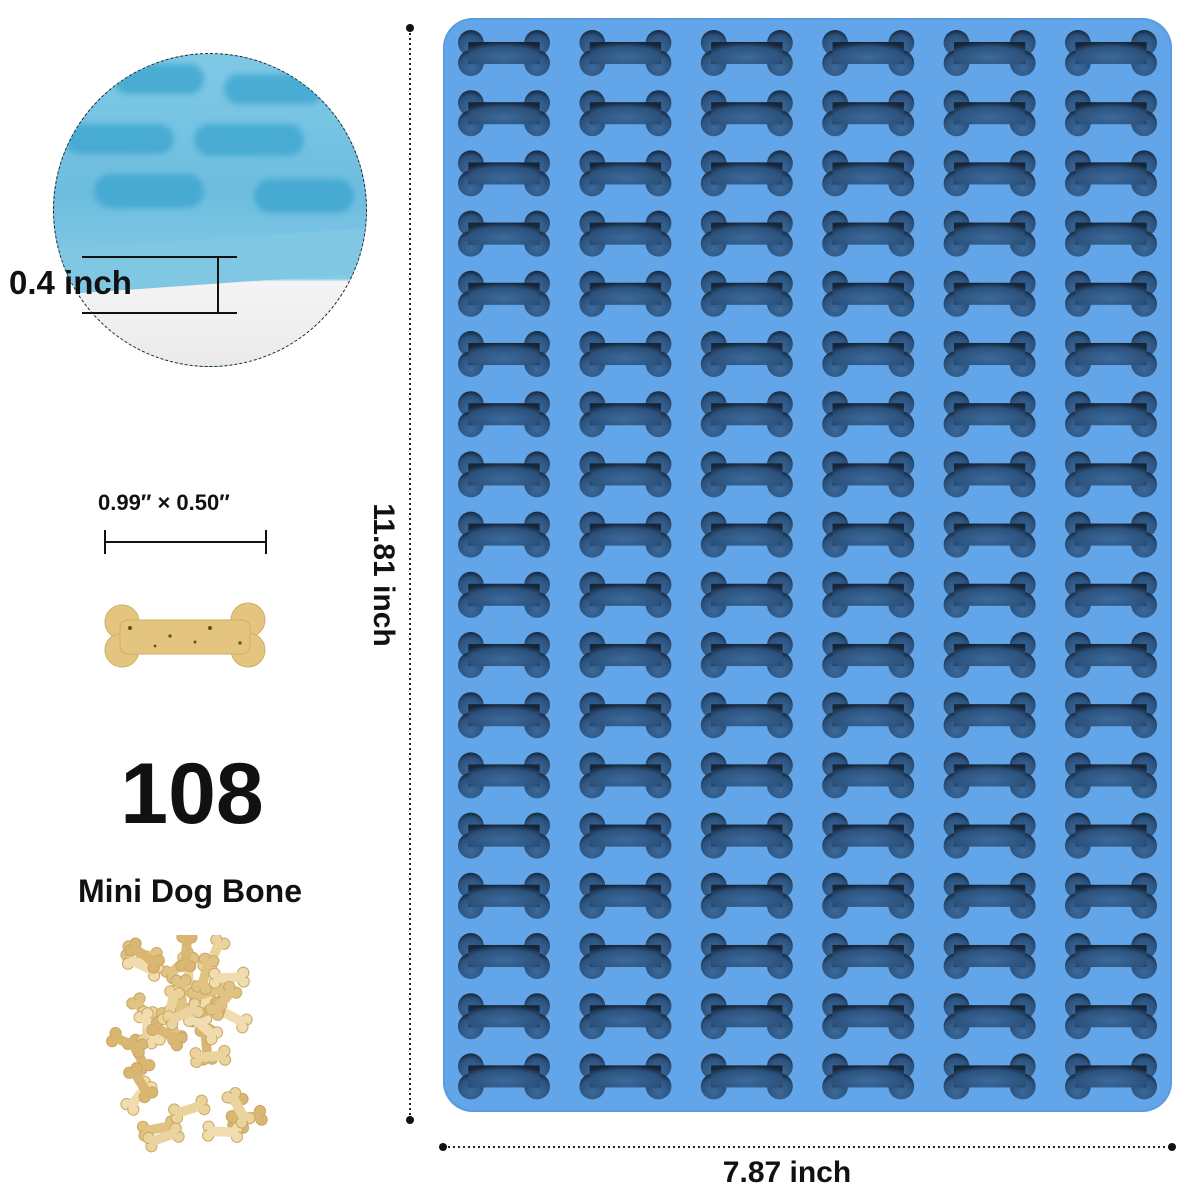 The image size is (1200, 1200). Describe the element at coordinates (190, 891) in the screenshot. I see `product-label: Mini Dog Bone` at that location.